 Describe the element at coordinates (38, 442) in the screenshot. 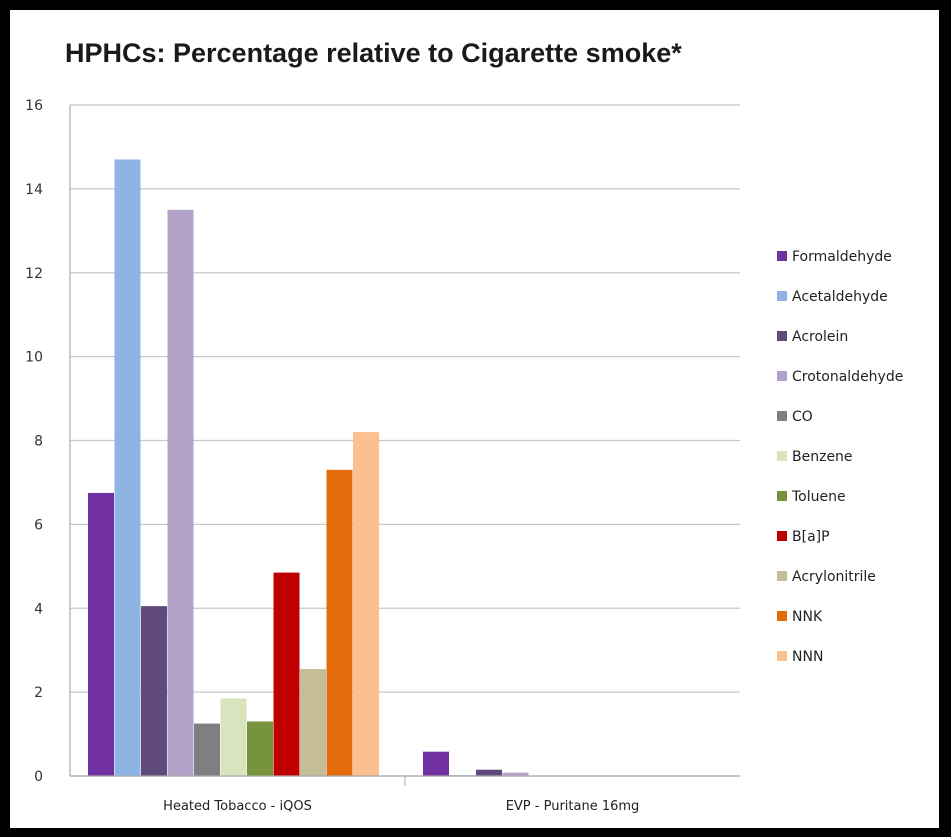

I see `y-tick-label: 8` at that location.